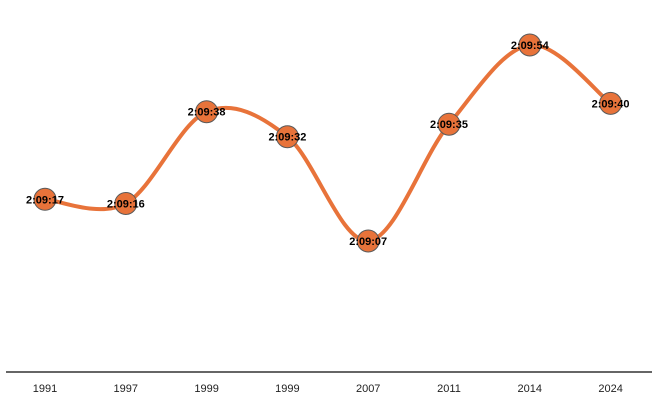 Image resolution: width=662 pixels, height=405 pixels. I want to click on data-label: 2:09:54, so click(530, 46).